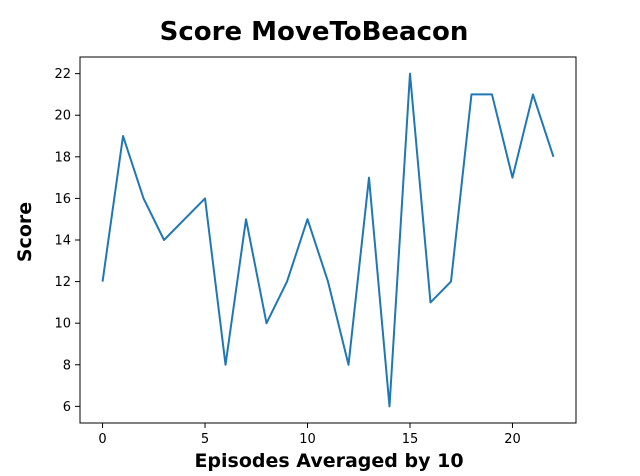  What do you see at coordinates (62, 157) in the screenshot?
I see `y-tick-label: 18` at bounding box center [62, 157].